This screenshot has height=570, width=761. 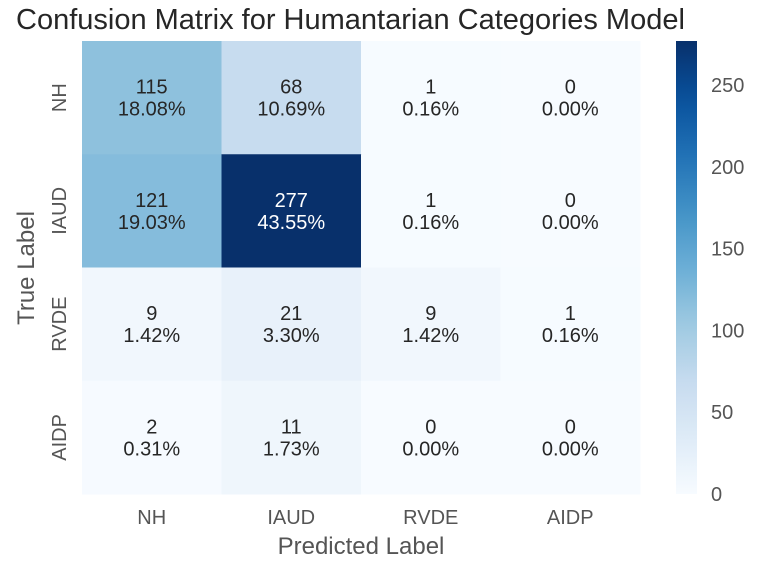 I want to click on colorbar-tick-label: 150, so click(x=727, y=250).